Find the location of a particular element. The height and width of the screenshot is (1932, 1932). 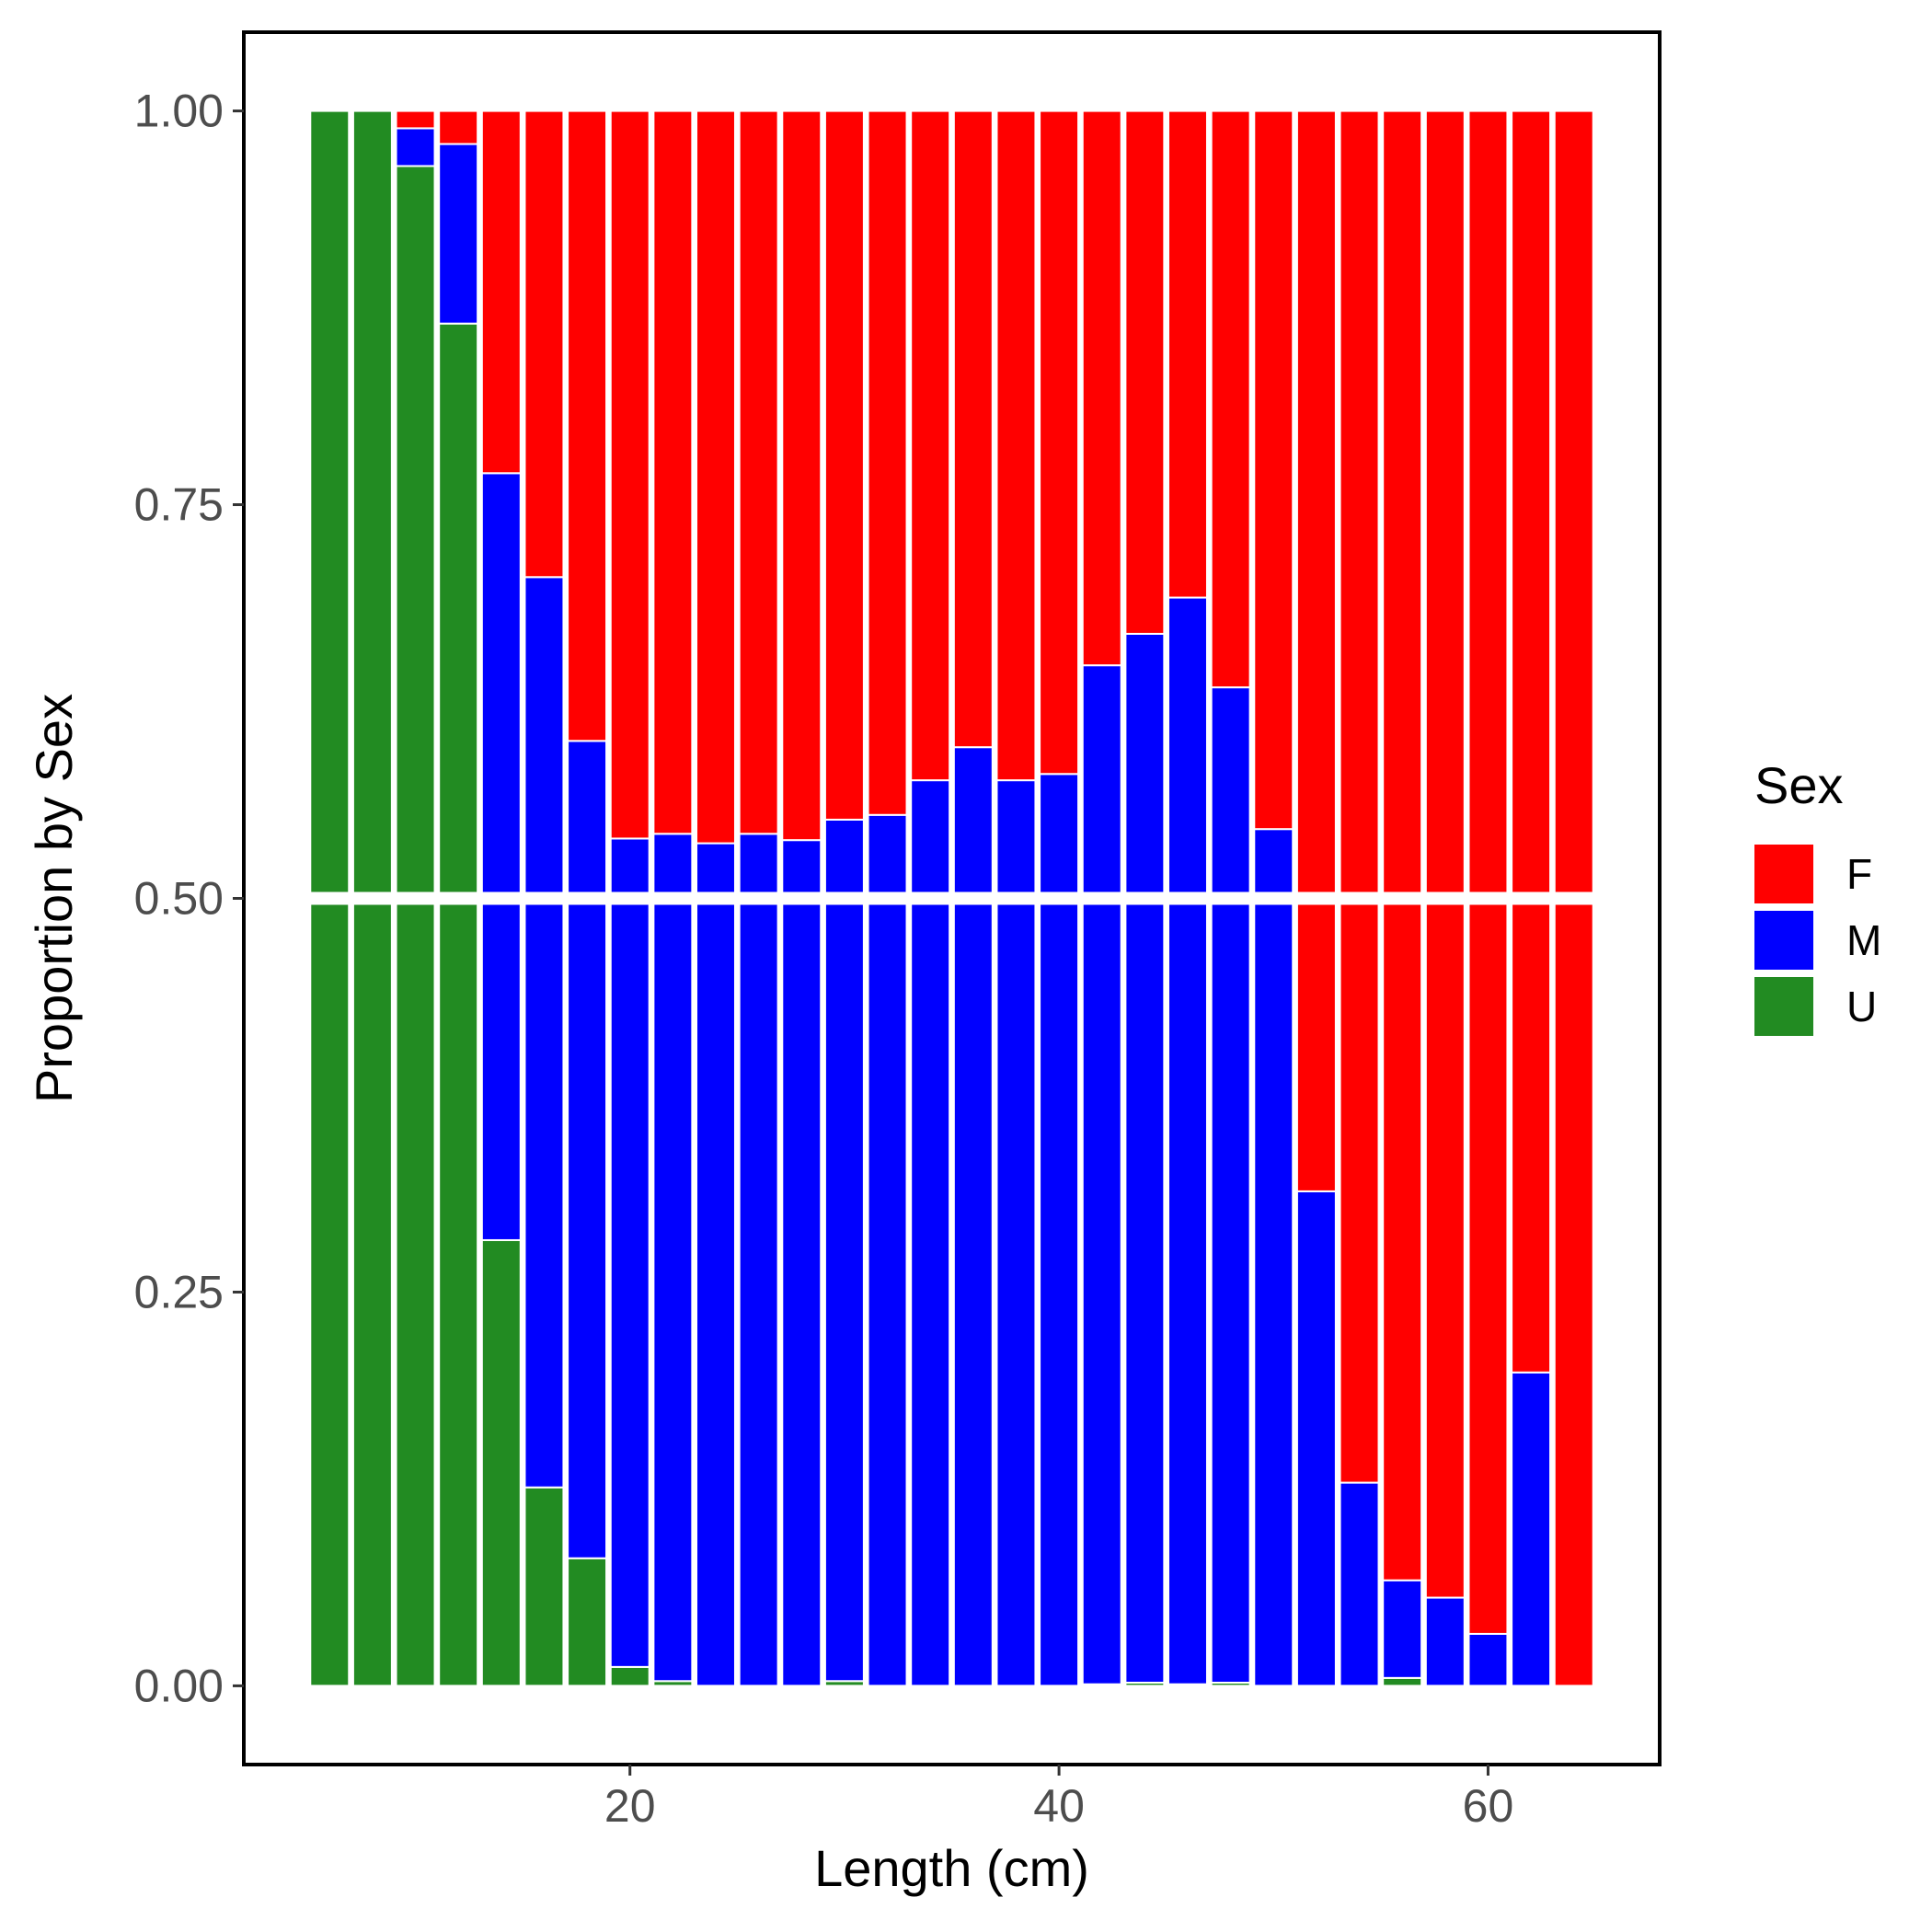

legend-key-F is located at coordinates (1783, 874).